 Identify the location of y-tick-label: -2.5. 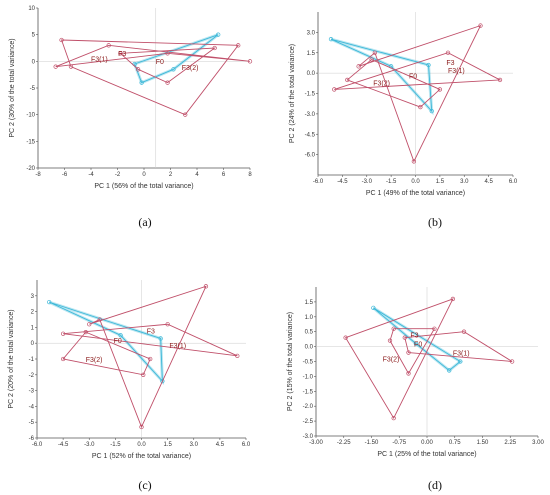
(308, 422).